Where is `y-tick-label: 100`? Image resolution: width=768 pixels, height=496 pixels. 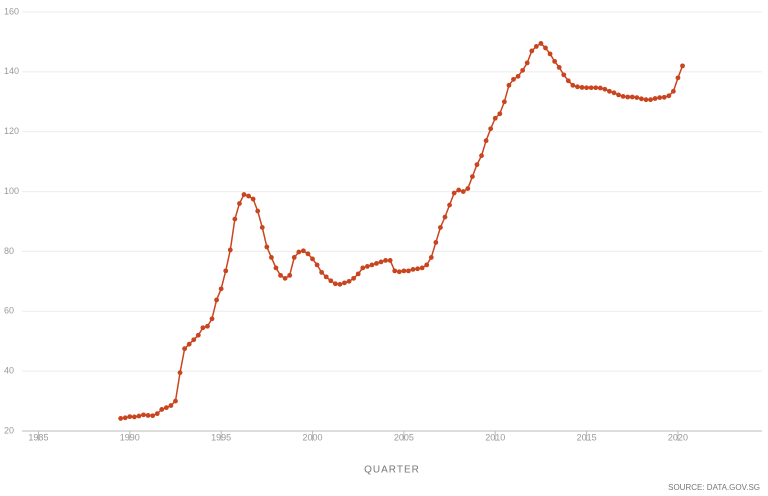 y-tick-label: 100 is located at coordinates (11, 191).